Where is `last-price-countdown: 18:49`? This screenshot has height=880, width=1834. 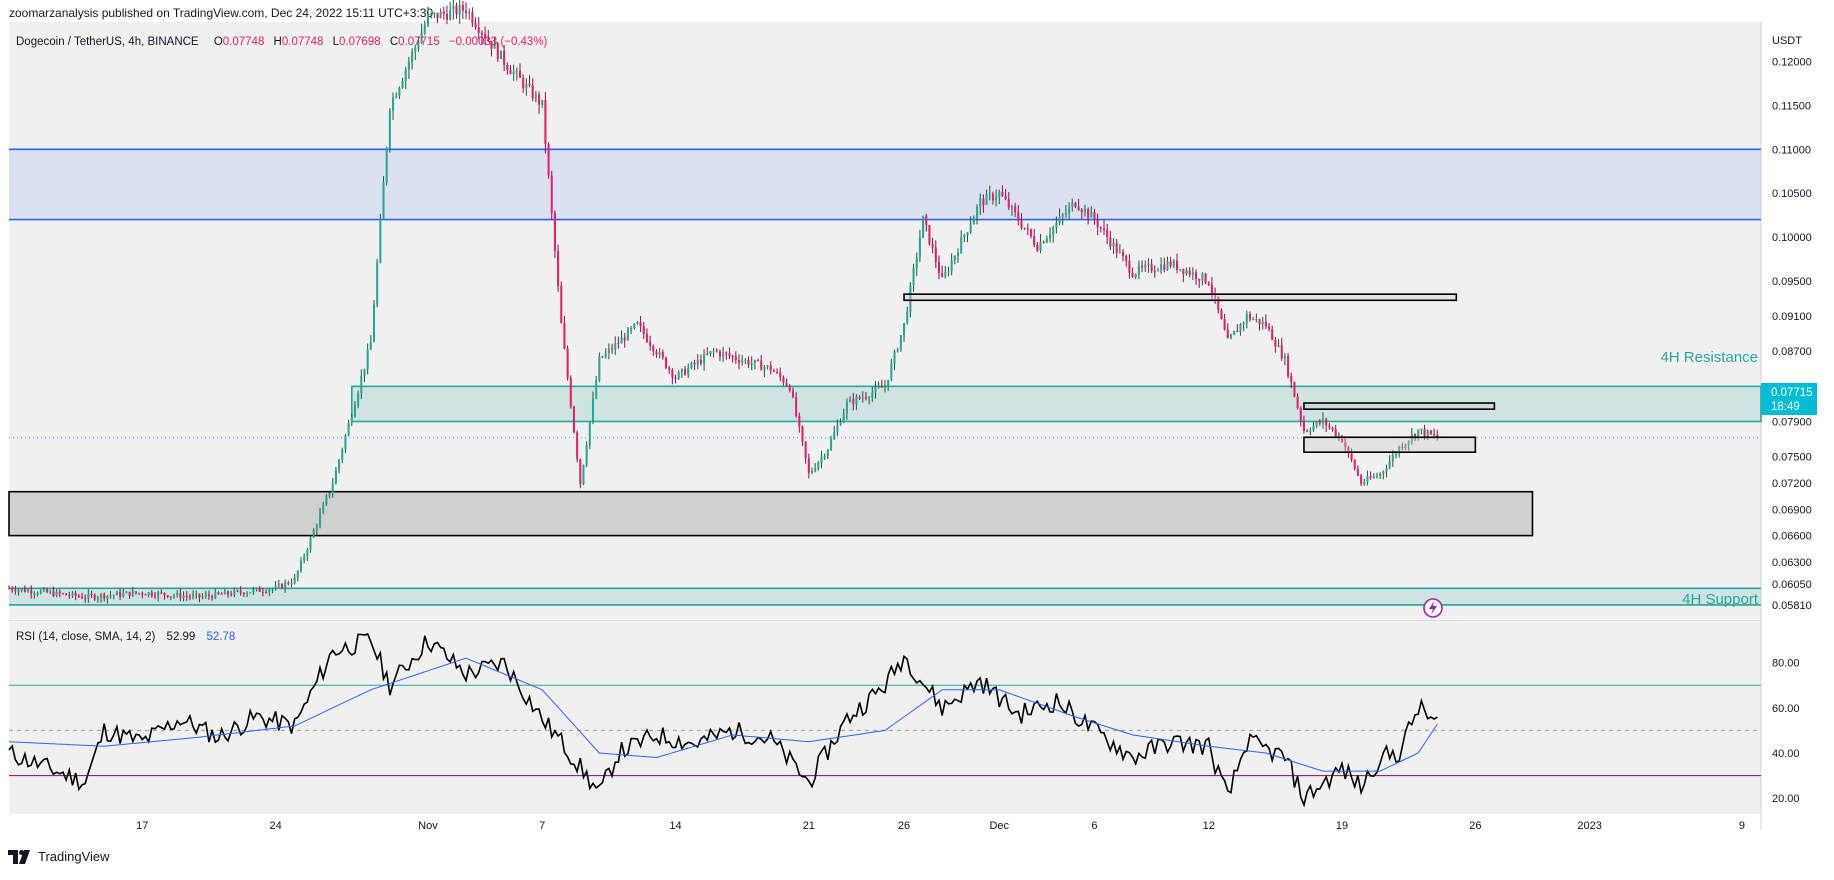 last-price-countdown: 18:49 is located at coordinates (1785, 407).